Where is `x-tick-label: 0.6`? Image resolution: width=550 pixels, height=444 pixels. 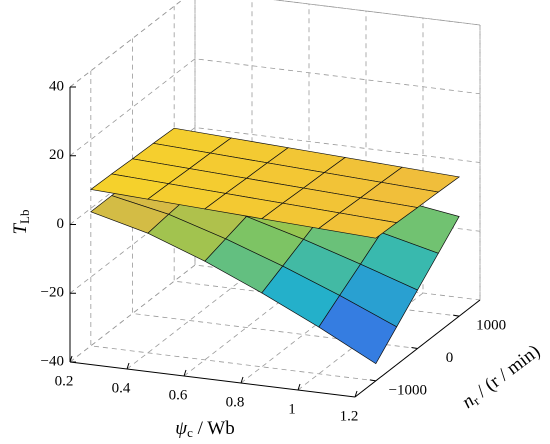
x-tick-label: 0.6 is located at coordinates (178, 395).